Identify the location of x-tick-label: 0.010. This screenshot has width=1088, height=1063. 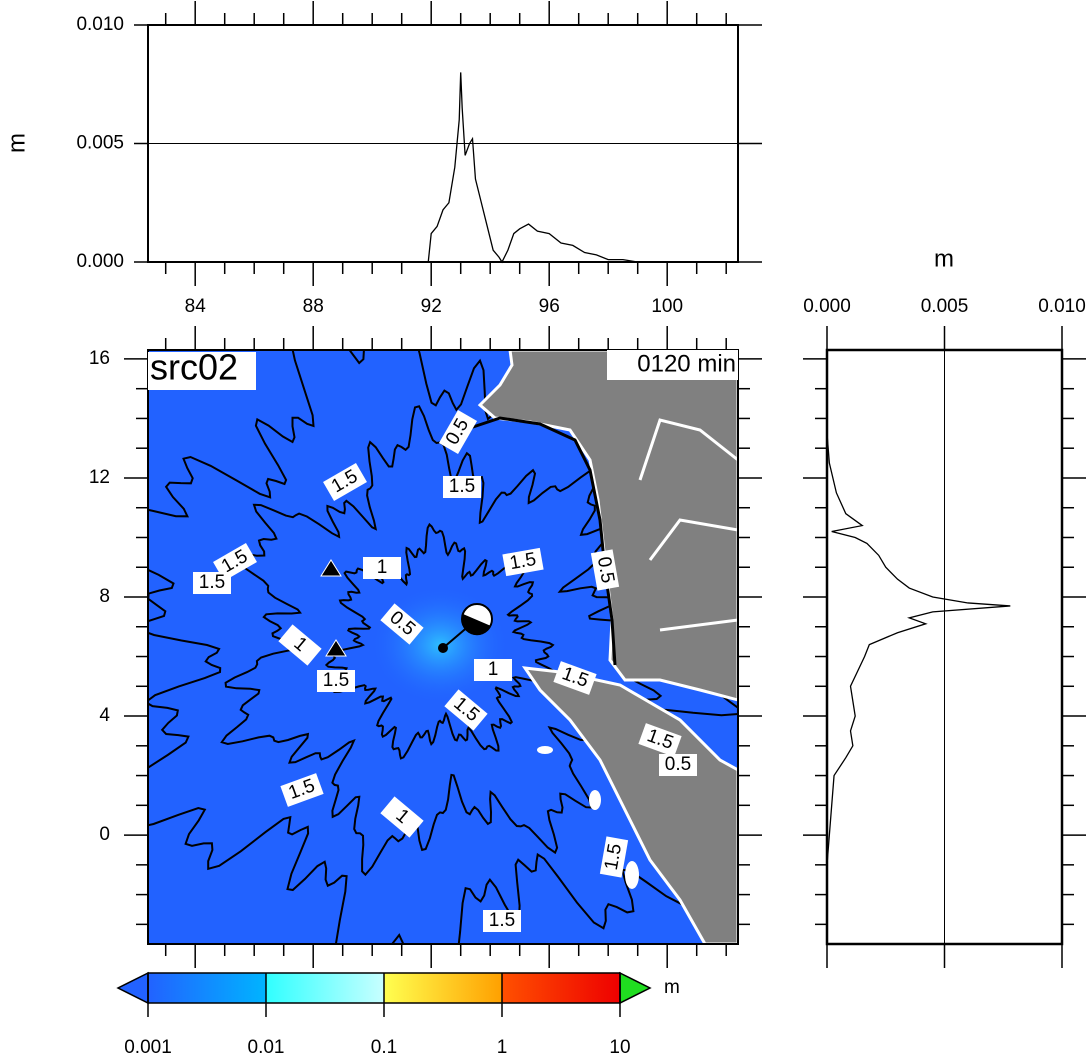
(1062, 306).